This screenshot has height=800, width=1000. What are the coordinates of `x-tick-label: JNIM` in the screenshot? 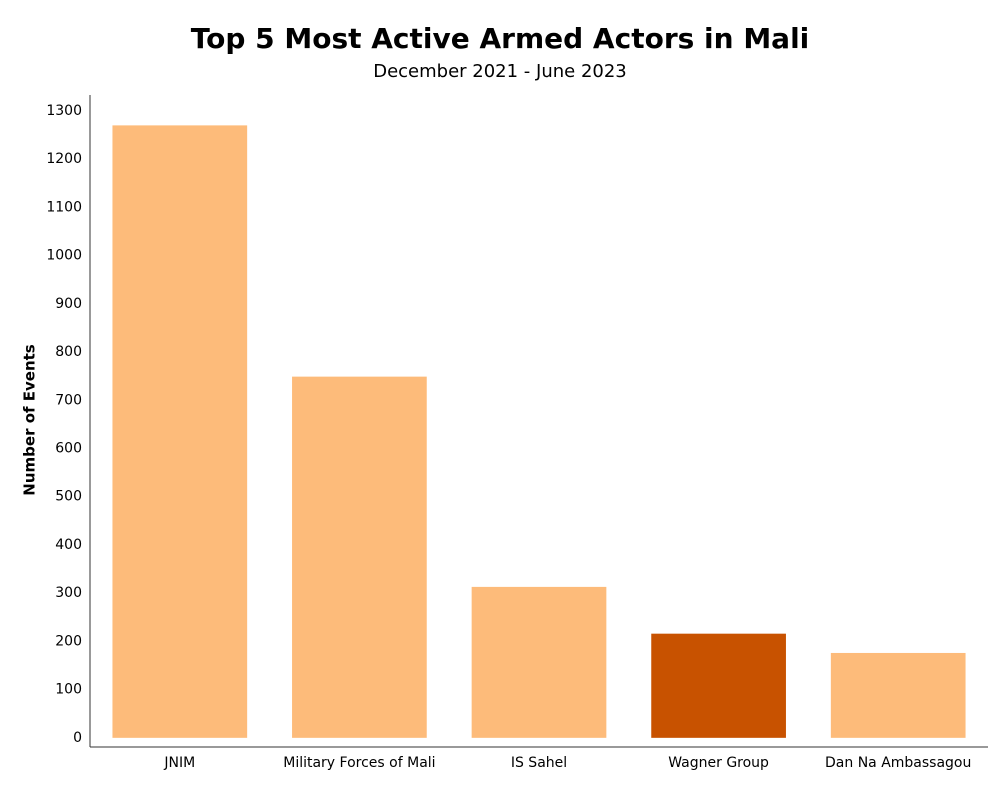 It's located at (179, 763).